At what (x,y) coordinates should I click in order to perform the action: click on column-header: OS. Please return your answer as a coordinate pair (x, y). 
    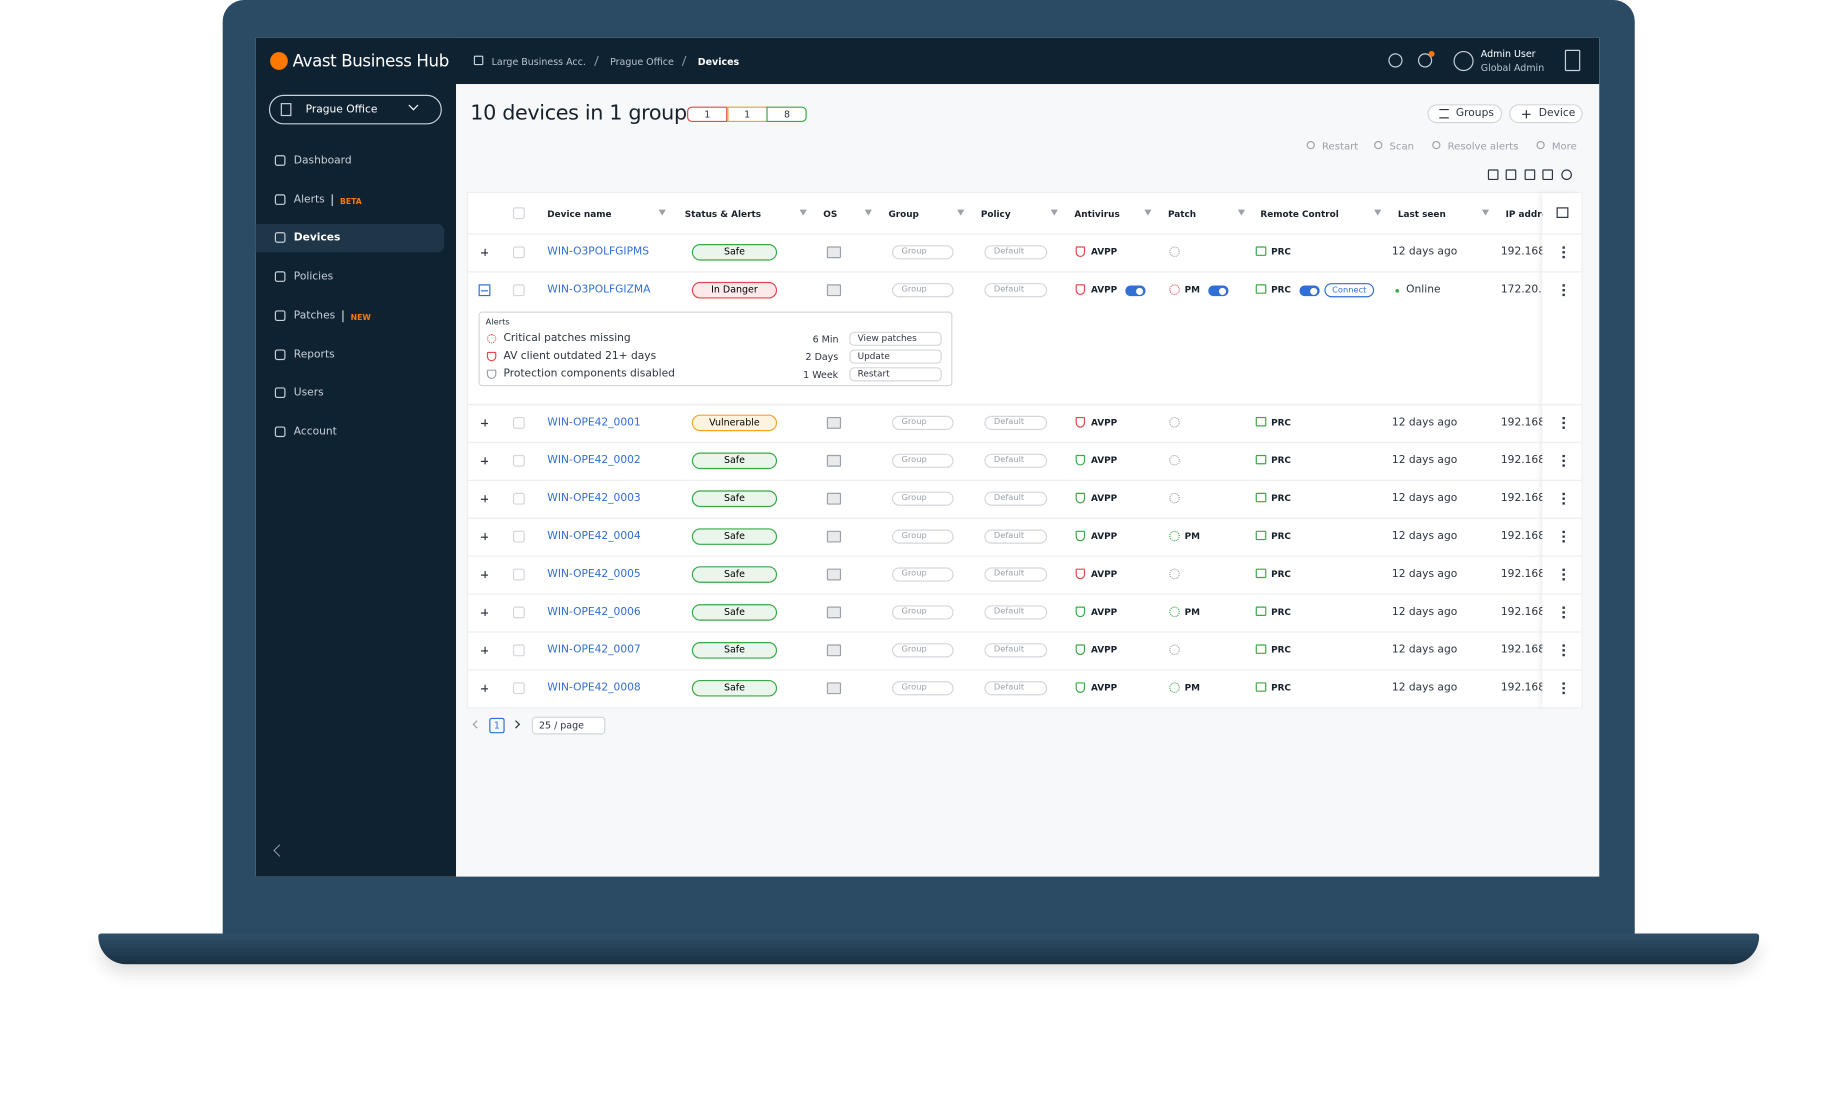
    Looking at the image, I should click on (830, 214).